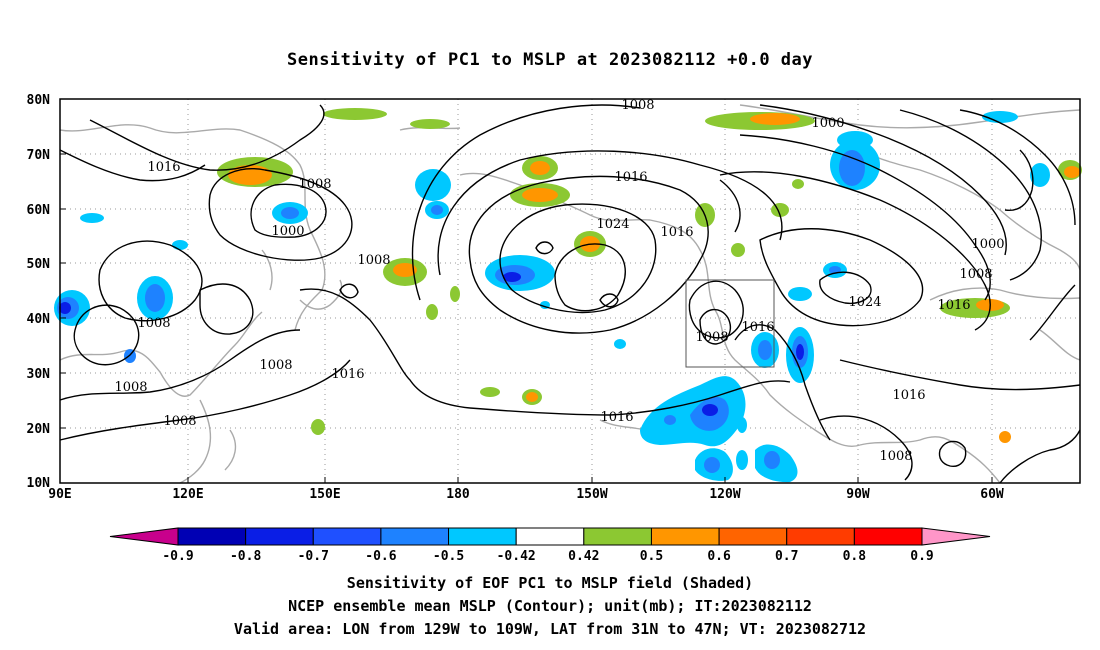 Image resolution: width=1100 pixels, height=650 pixels. I want to click on colorbar-label: 0.9, so click(921, 556).